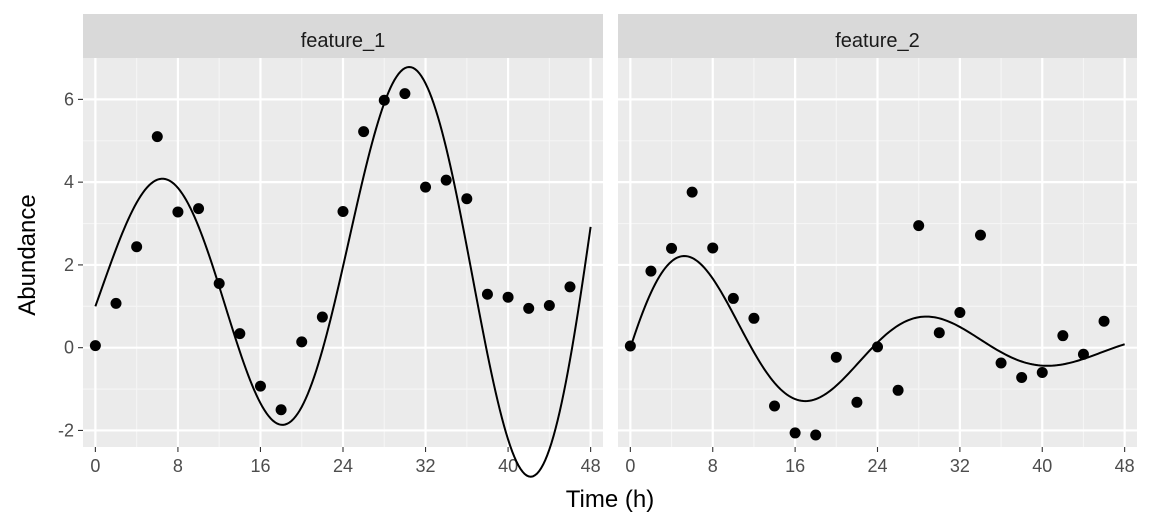 The width and height of the screenshot is (1152, 528). Describe the element at coordinates (69, 99) in the screenshot. I see `y-tick-label: 6` at that location.